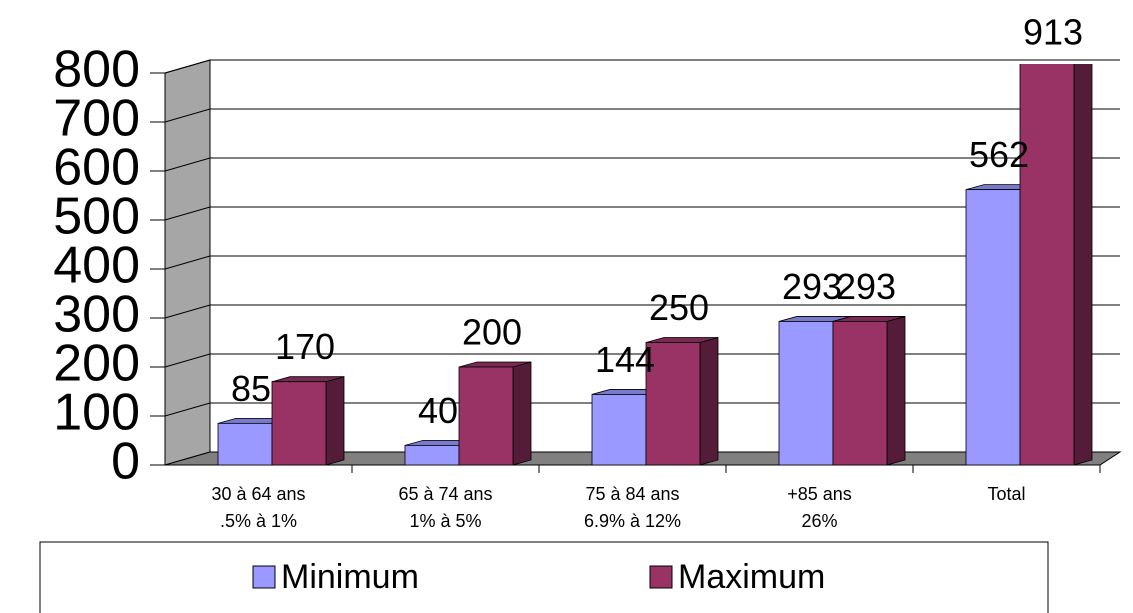  Describe the element at coordinates (96, 315) in the screenshot. I see `y-tick-label: 300` at that location.